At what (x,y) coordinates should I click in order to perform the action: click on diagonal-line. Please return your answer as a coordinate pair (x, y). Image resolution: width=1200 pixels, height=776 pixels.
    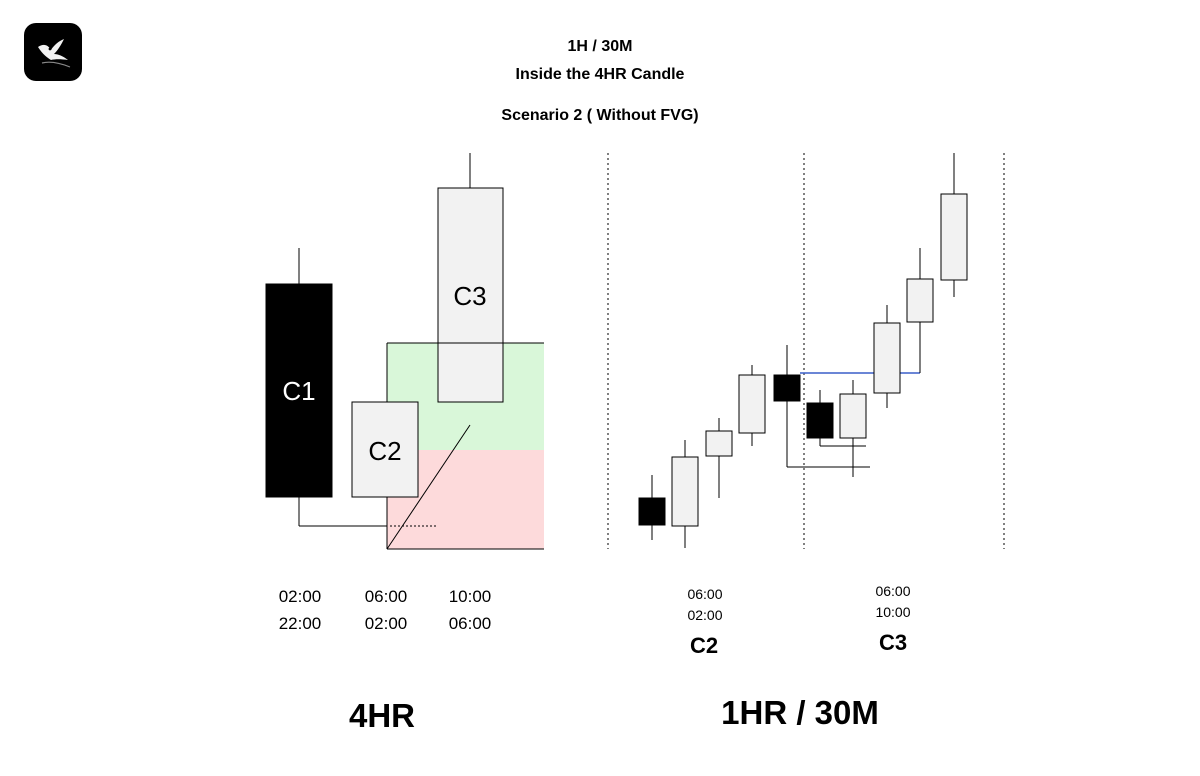
    Looking at the image, I should click on (428, 487).